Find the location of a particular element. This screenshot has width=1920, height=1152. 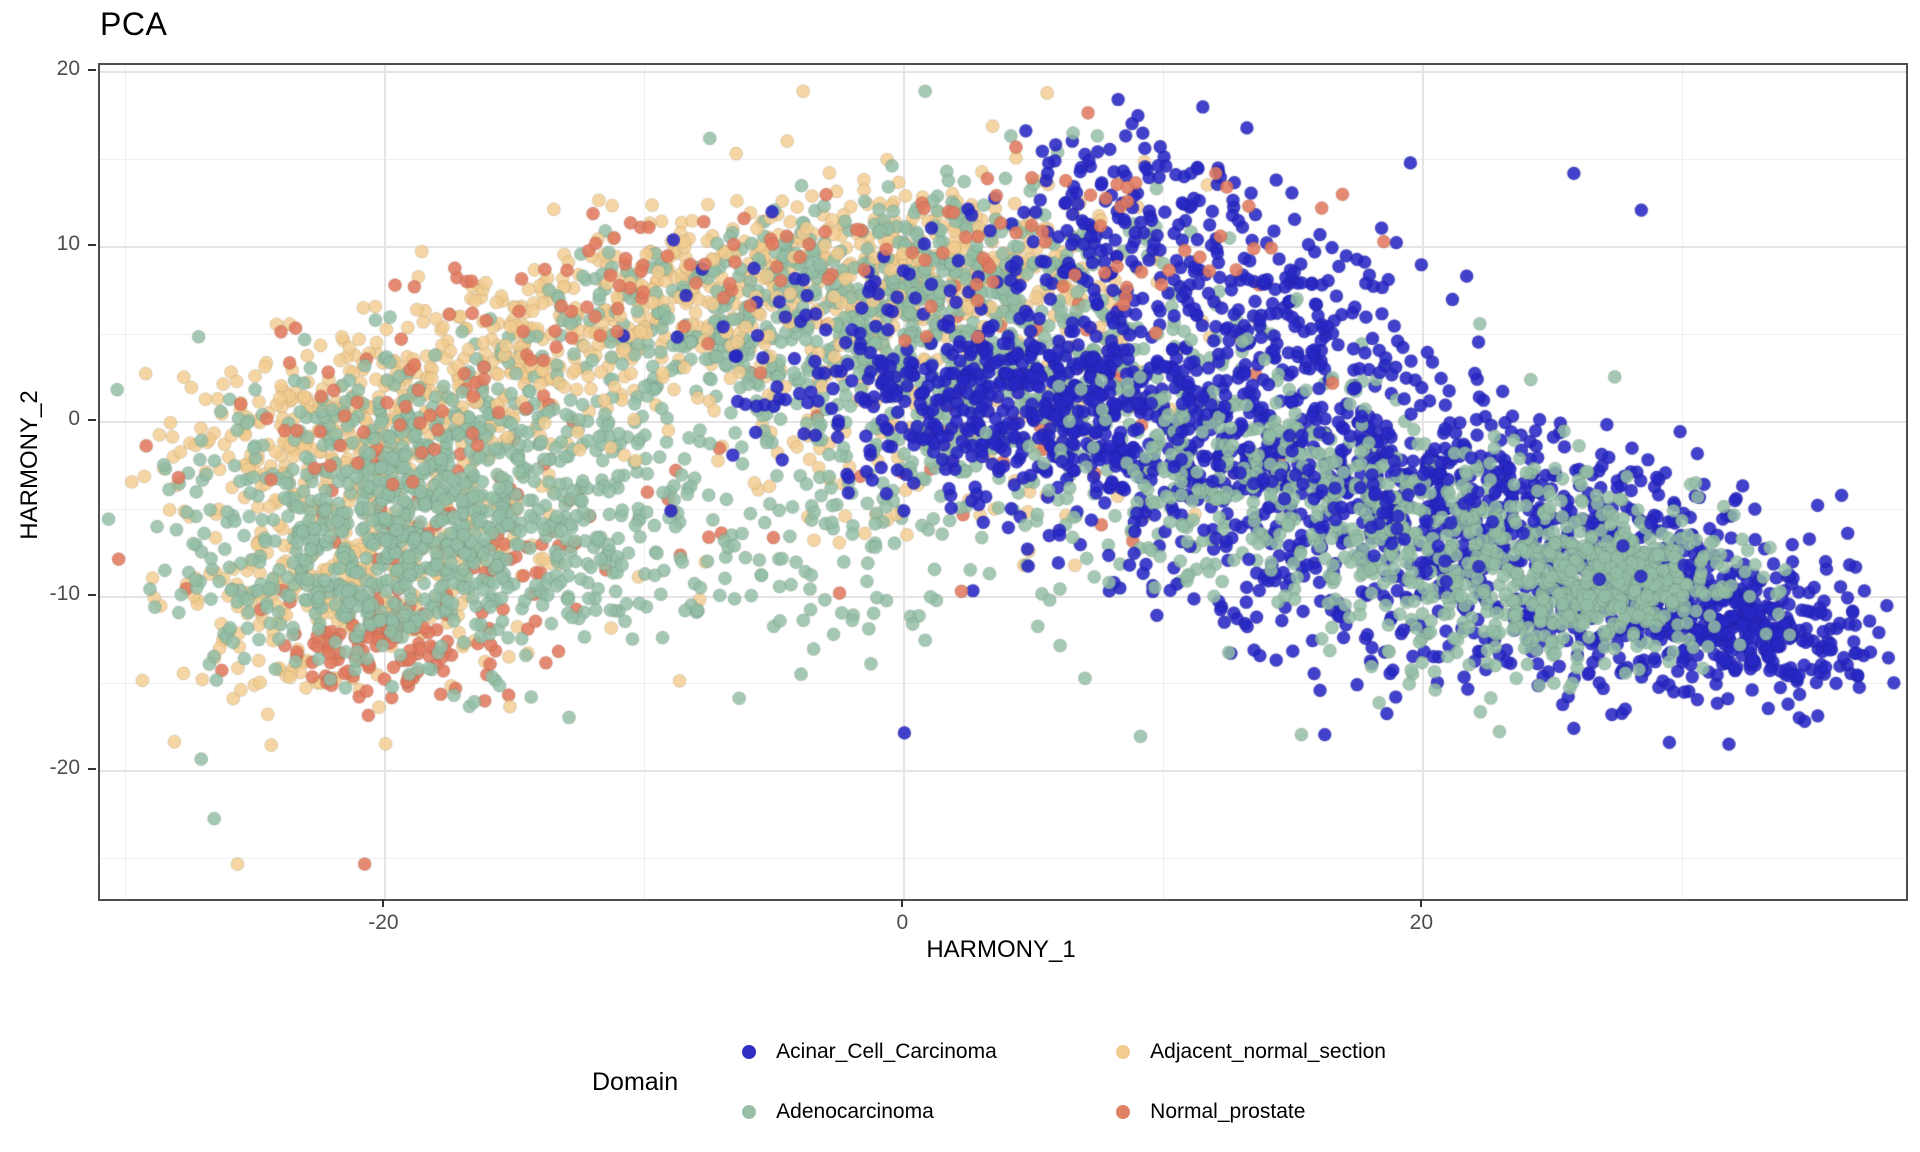

legend-dot-adjacent-normal-section is located at coordinates (1123, 1052).